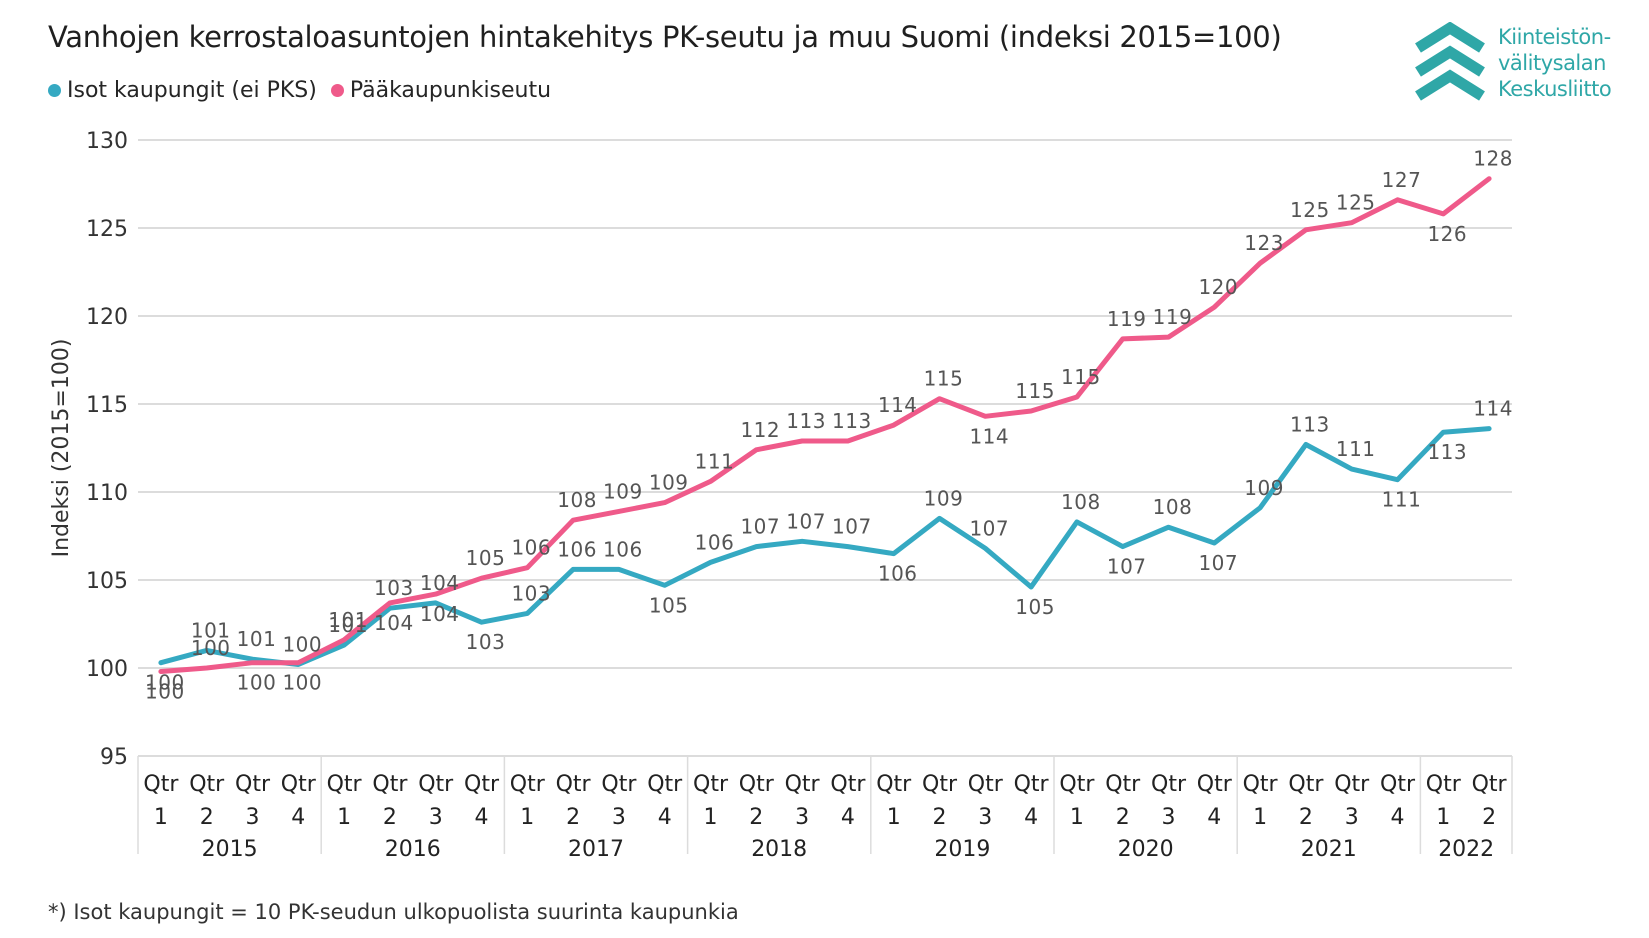 This screenshot has height=938, width=1649. Describe the element at coordinates (440, 614) in the screenshot. I see `data-label: 104` at that location.